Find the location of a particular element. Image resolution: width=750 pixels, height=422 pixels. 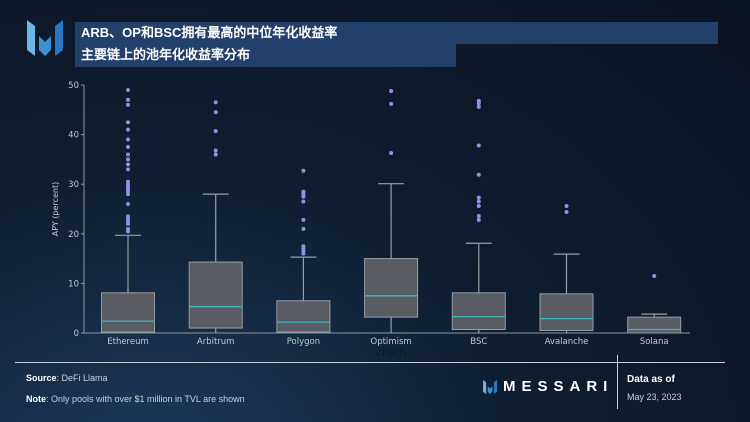

data-as-of-date: May 23, 2023 is located at coordinates (654, 397).